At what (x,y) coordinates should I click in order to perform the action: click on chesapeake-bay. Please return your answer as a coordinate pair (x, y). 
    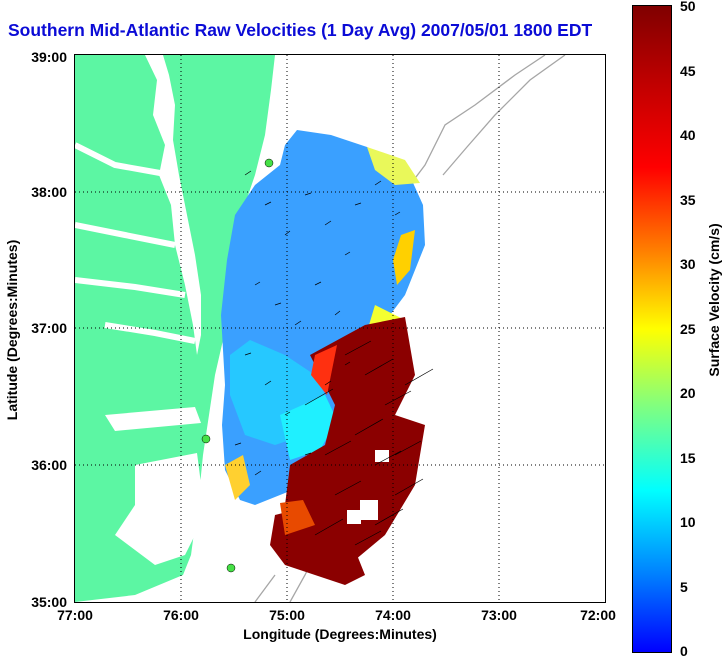
    Looking at the image, I should click on (173, 205).